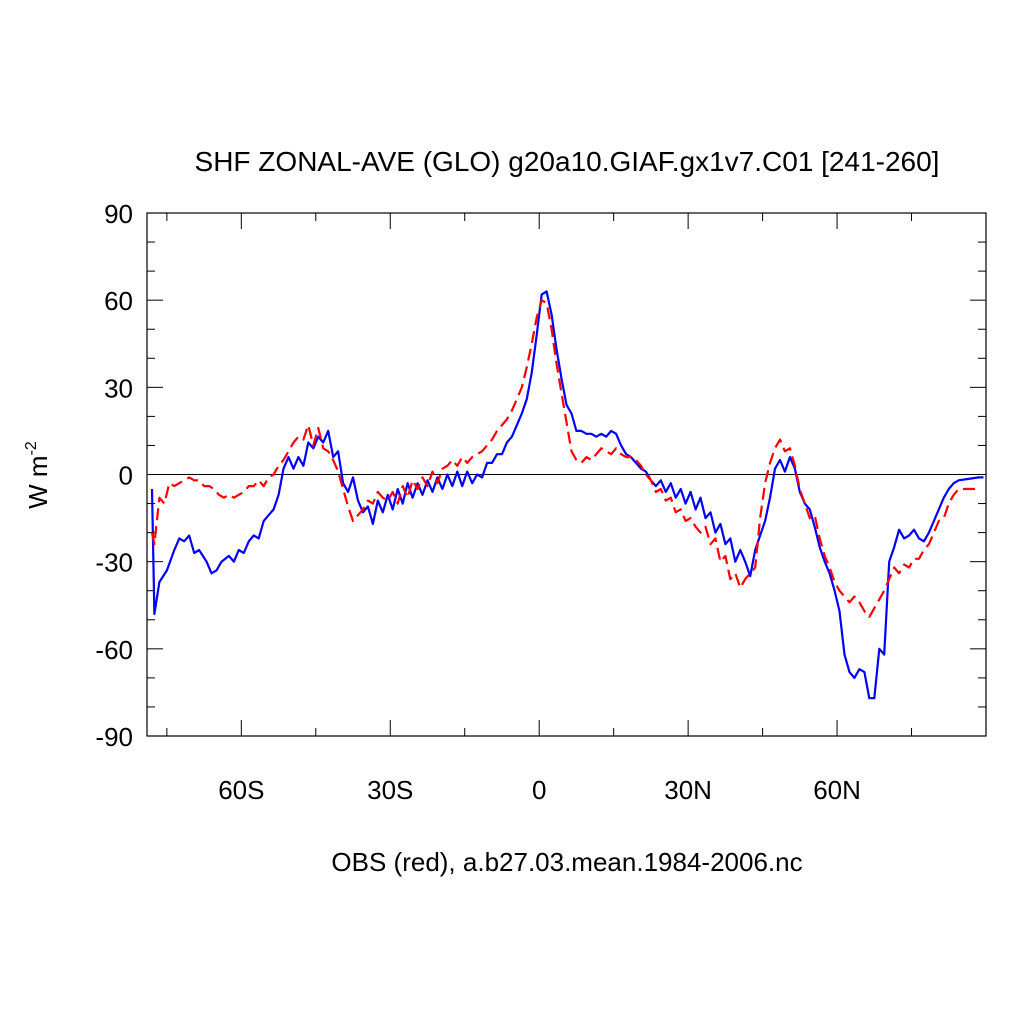 The width and height of the screenshot is (1024, 1029). I want to click on y-tick-label: 90, so click(118, 214).